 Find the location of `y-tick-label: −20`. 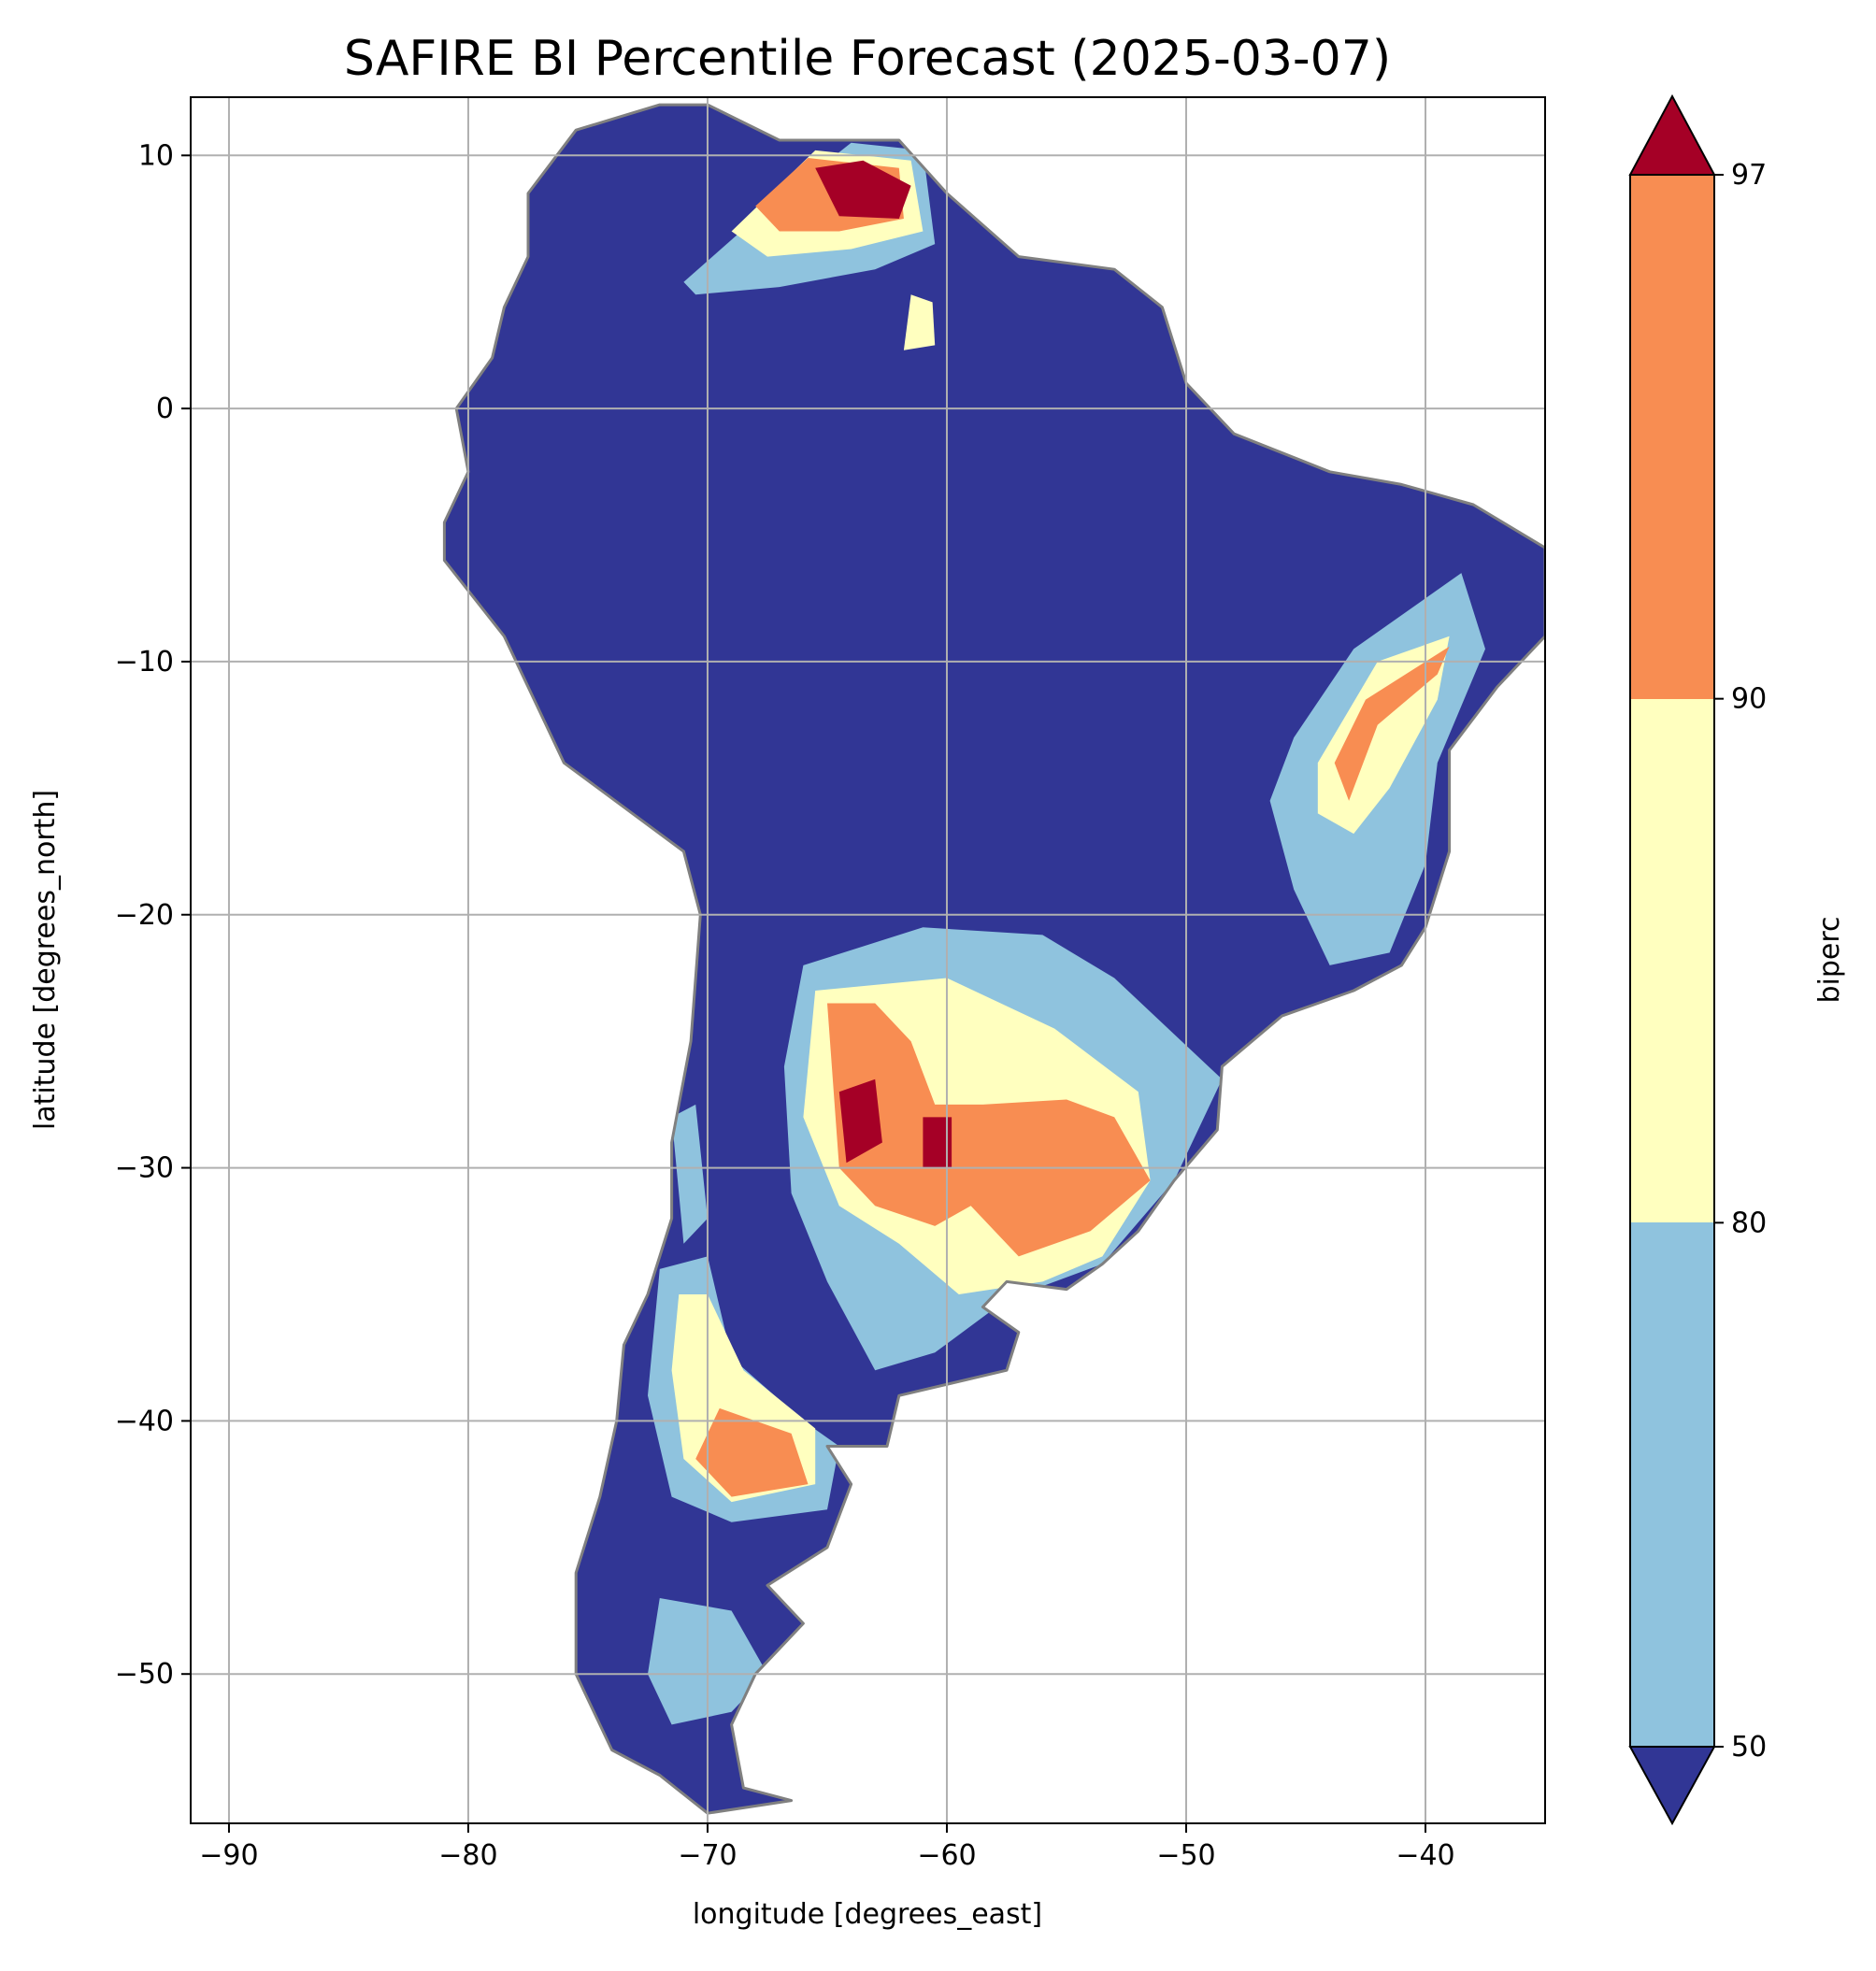

y-tick-label: −20 is located at coordinates (144, 916).